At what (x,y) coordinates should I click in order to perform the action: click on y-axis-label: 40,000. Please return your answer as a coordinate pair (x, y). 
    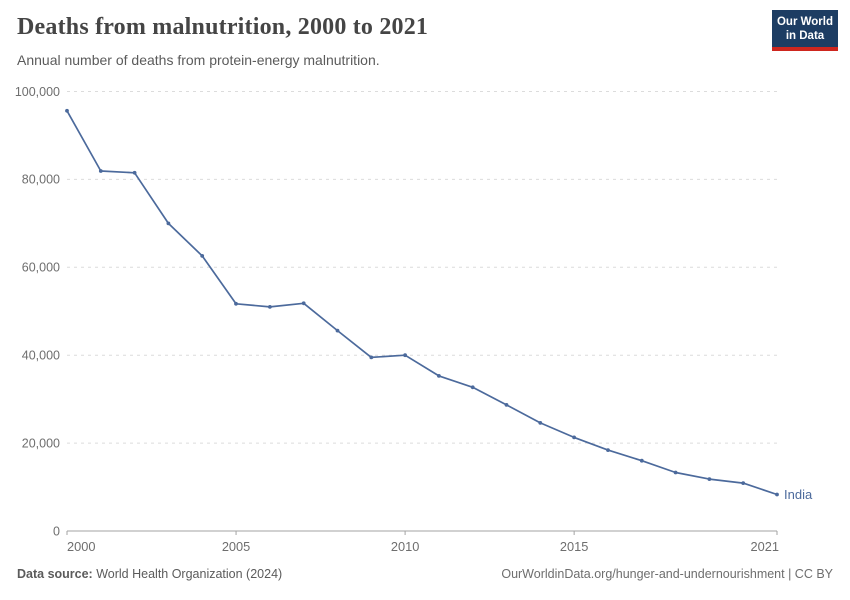
    Looking at the image, I should click on (41, 356).